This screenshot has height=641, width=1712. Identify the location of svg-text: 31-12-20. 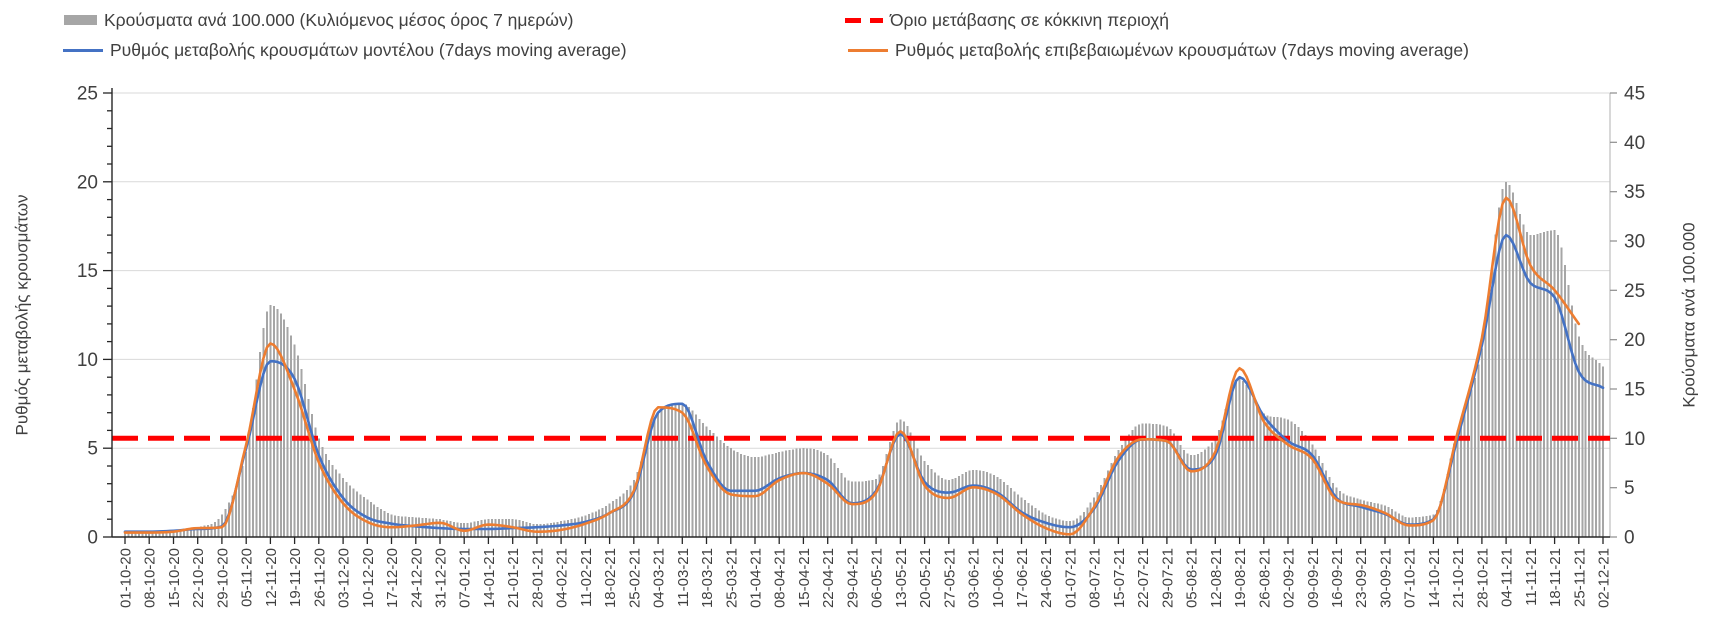
(441, 578).